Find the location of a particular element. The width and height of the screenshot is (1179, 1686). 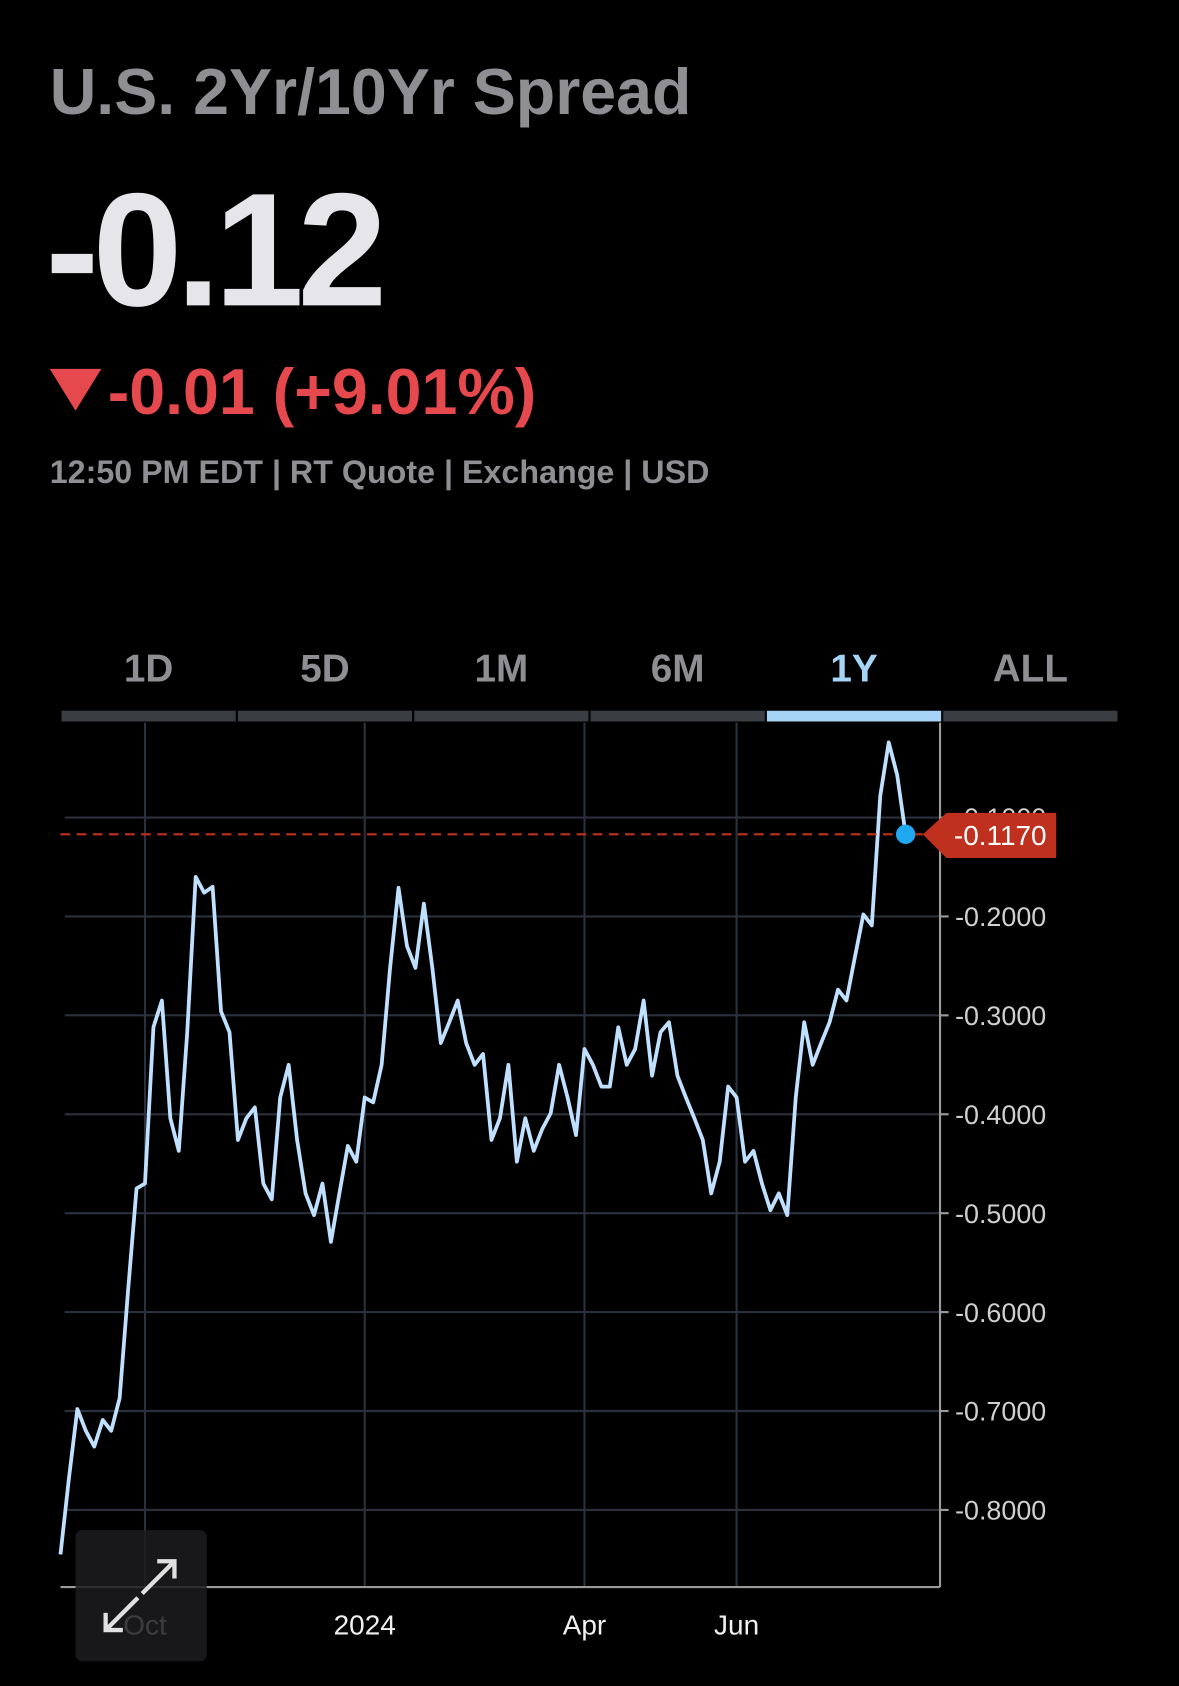

y-tick-label: -0.4000 is located at coordinates (1000, 1115).